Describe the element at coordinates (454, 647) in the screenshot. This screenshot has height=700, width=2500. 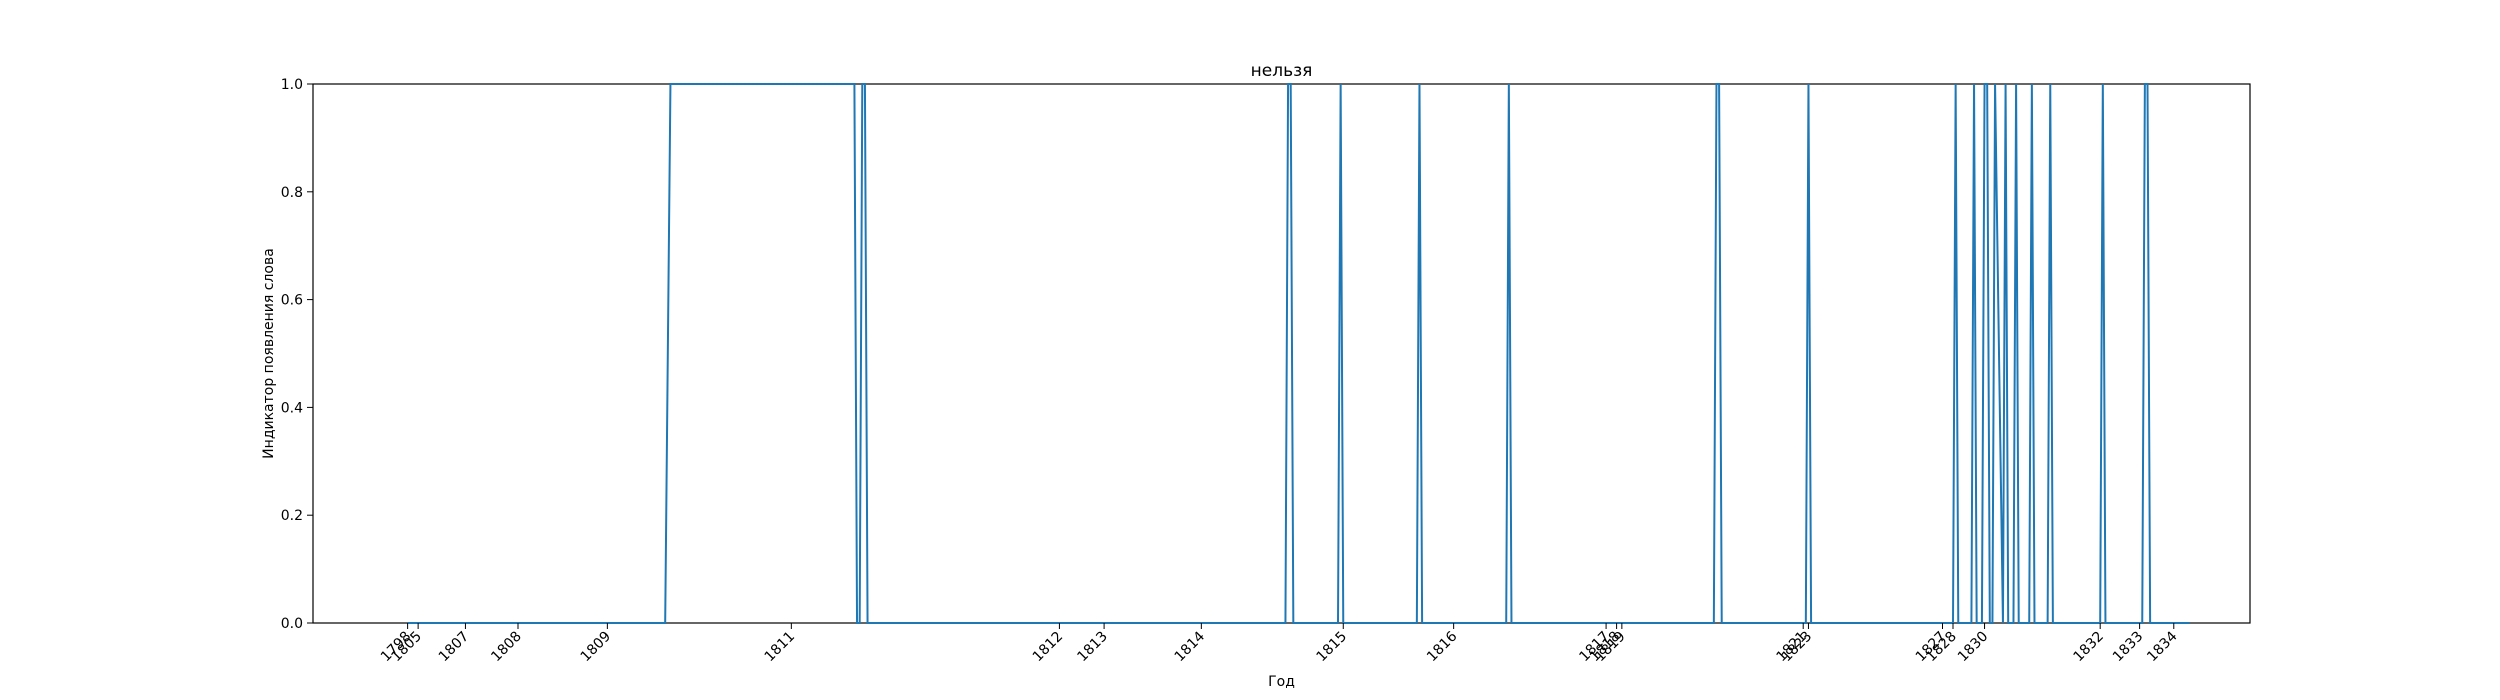
I see `x-tick-label: 1807` at that location.